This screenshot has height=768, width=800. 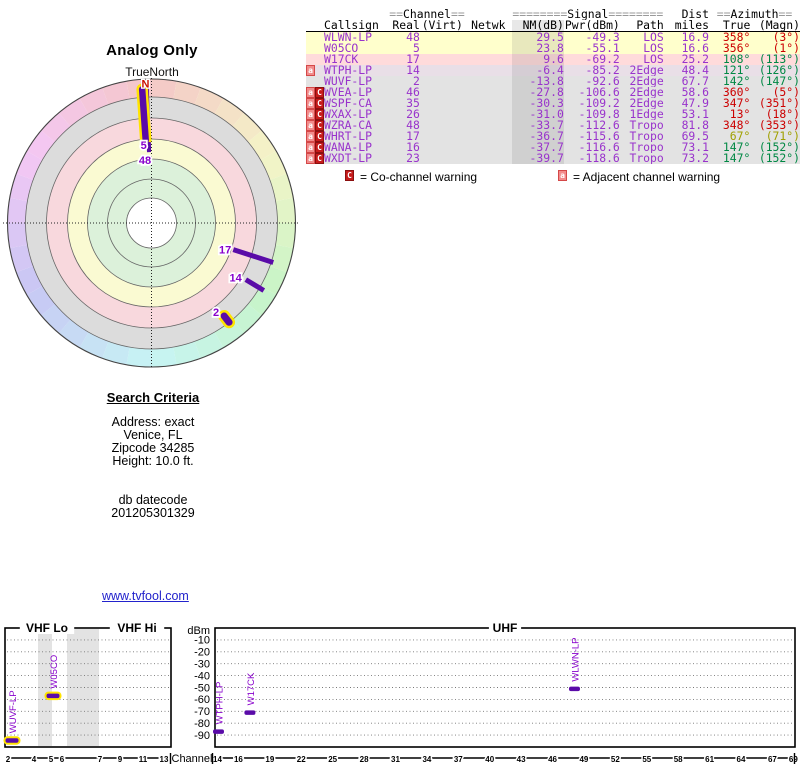 What do you see at coordinates (315, 81) in the screenshot?
I see `row-warning-flags` at bounding box center [315, 81].